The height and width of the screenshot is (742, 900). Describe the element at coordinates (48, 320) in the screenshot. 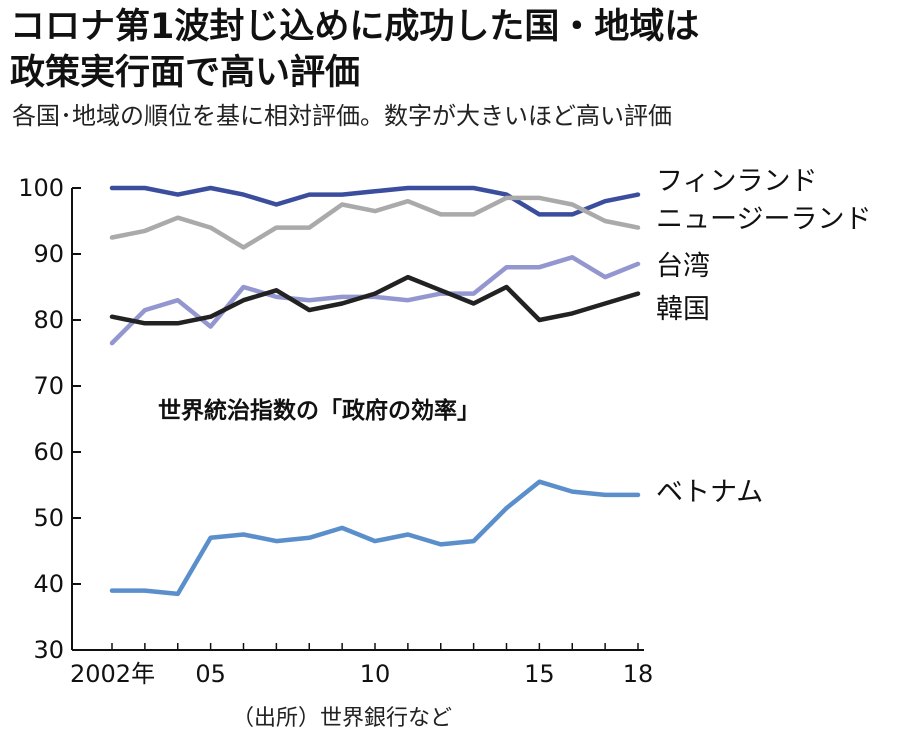

I see `y-tick-label: 80` at that location.